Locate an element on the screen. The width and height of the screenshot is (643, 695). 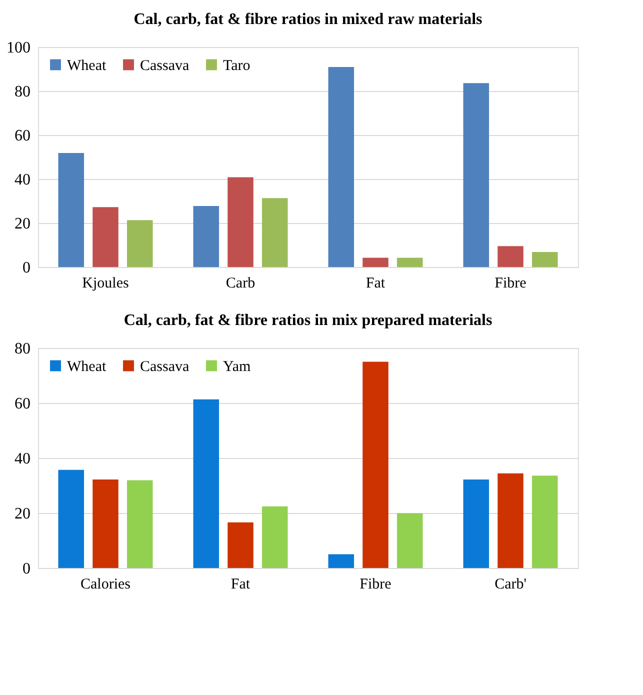
chart-title: Cal, carb, fat & fibre ratios in mixed raw materials is located at coordinates (308, 19).